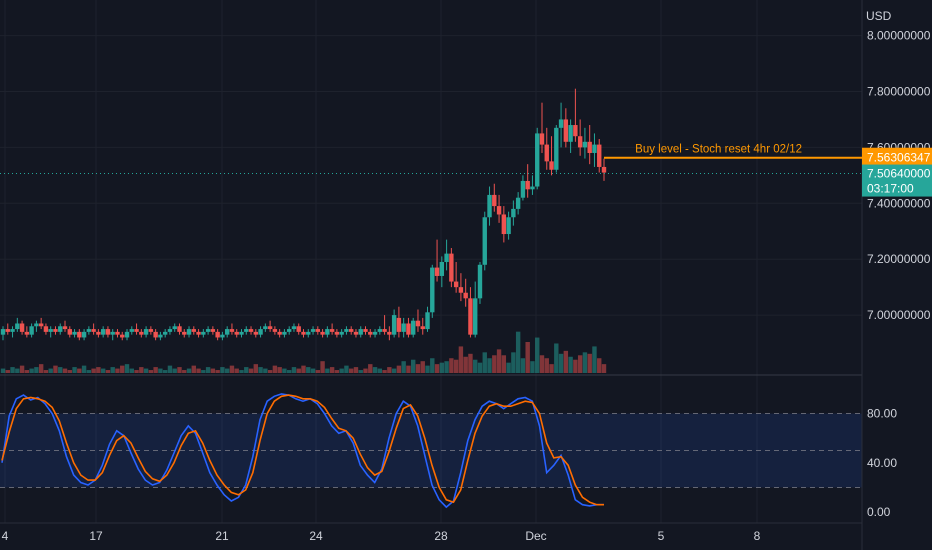 This screenshot has height=550, width=932. What do you see at coordinates (381, 536) in the screenshot?
I see `time-axis: 4 17 21 24 28 Dec 5 8` at bounding box center [381, 536].